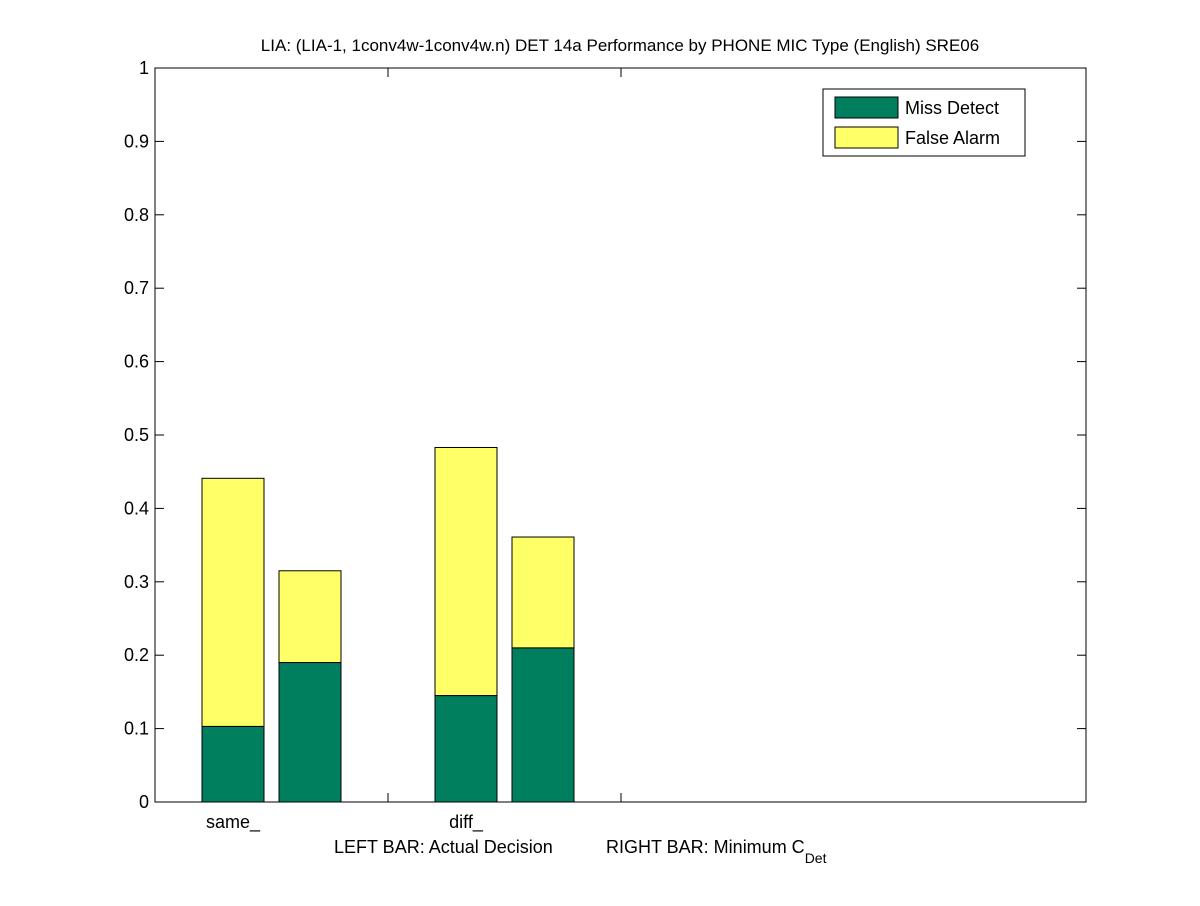  What do you see at coordinates (466, 749) in the screenshot?
I see `bar-miss-detect-diff-actual` at bounding box center [466, 749].